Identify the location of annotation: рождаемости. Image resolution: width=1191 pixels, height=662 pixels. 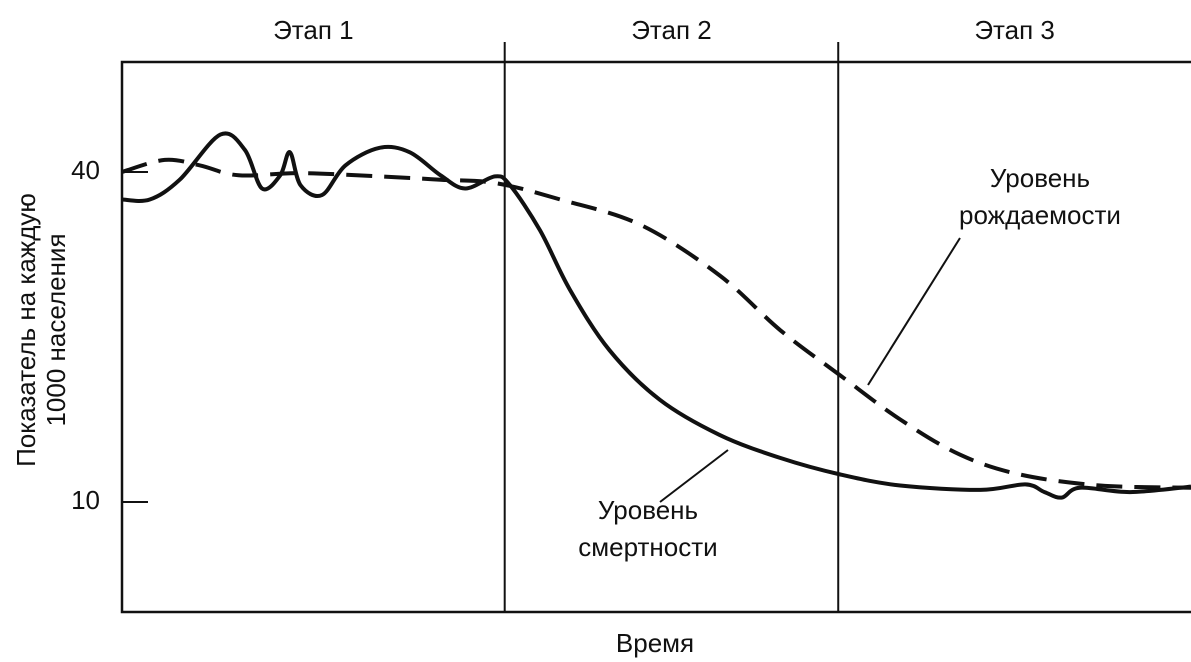
(1040, 215).